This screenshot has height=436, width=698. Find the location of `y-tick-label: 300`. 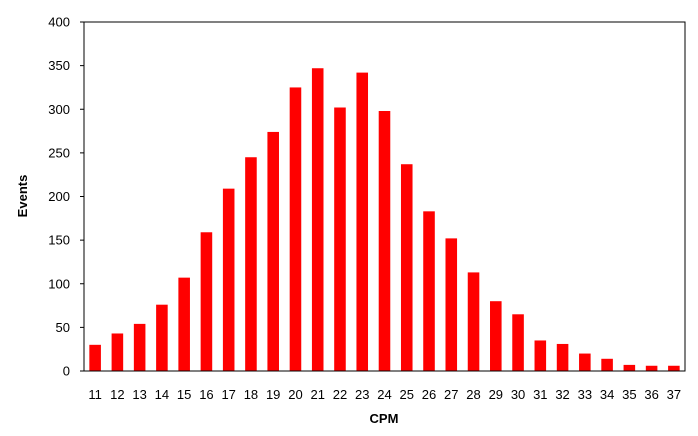

y-tick-label: 300 is located at coordinates (59, 109).